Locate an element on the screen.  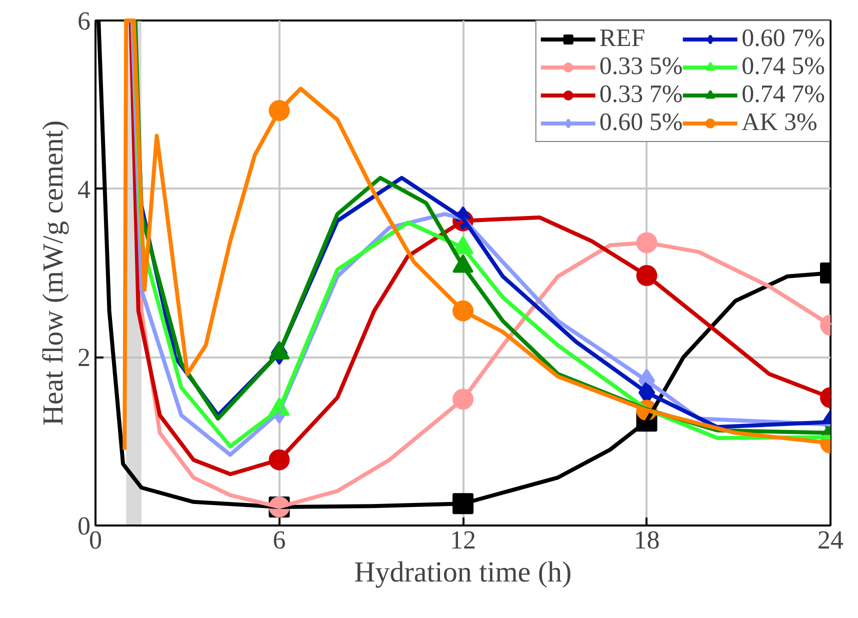
y-axis-title: Heat flow (mW/g cement) is located at coordinates (54, 273).